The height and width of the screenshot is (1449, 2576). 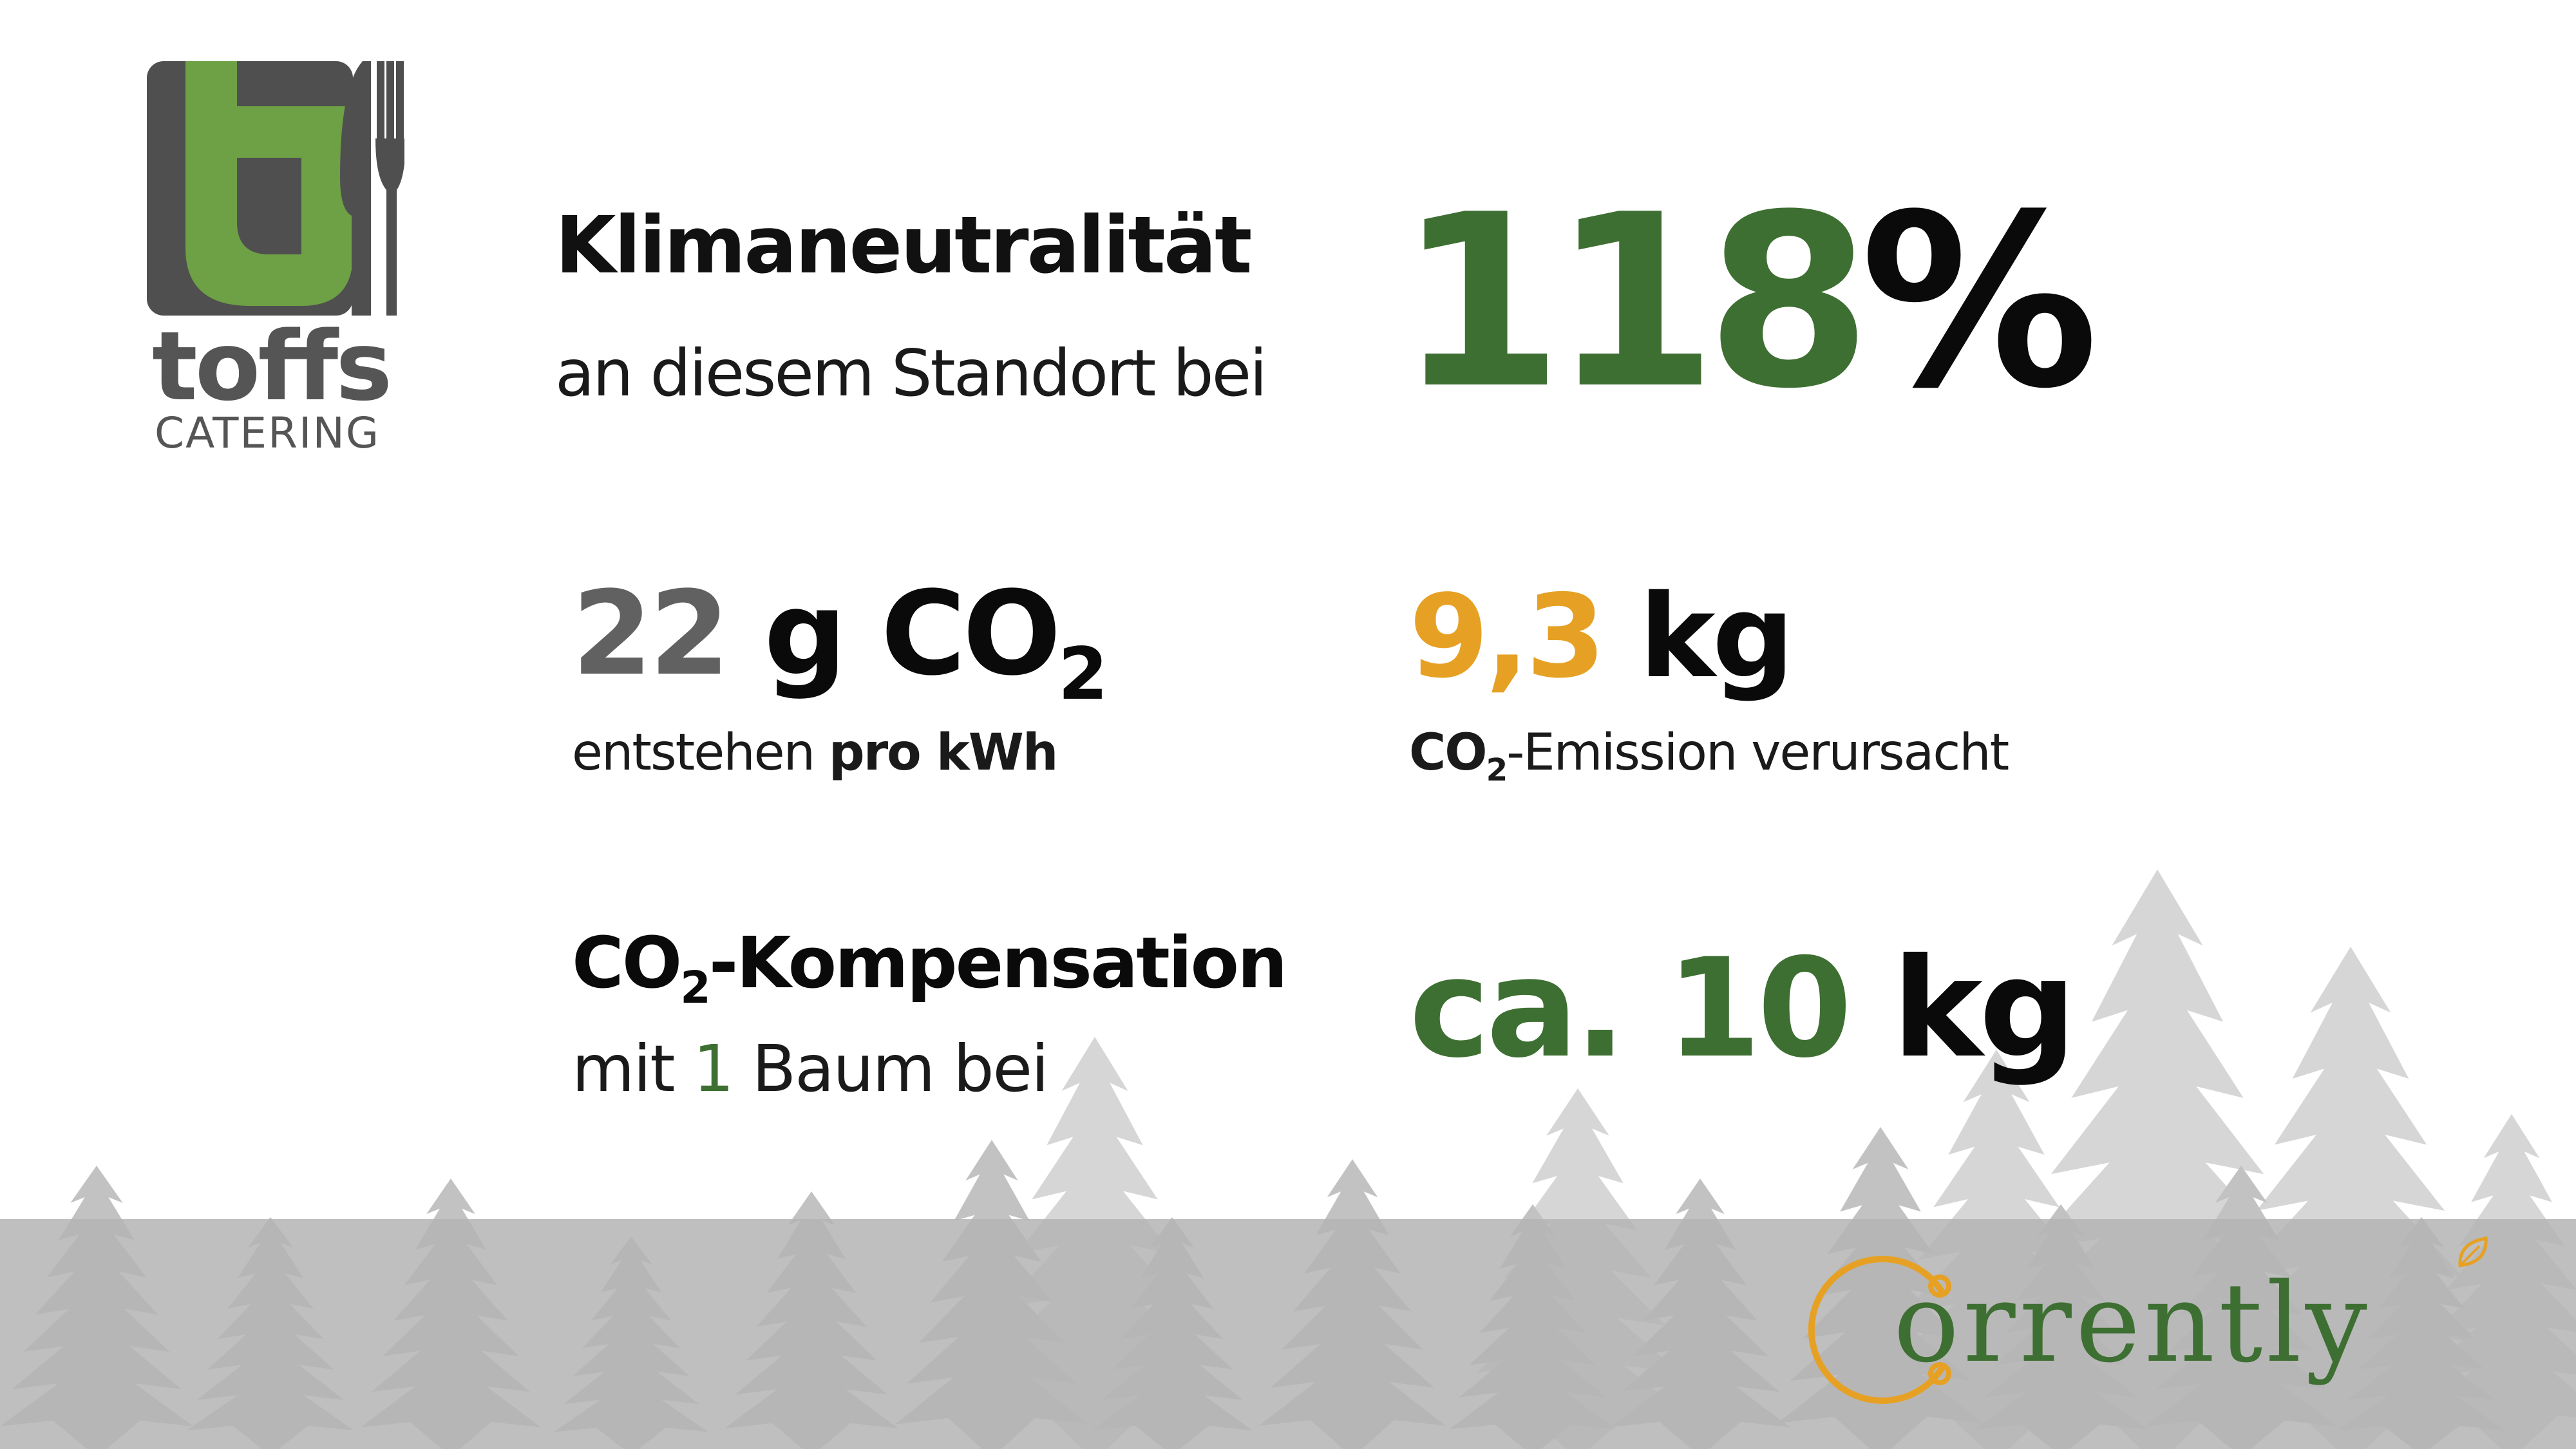 I want to click on emission-value: 9,3, so click(x=1507, y=636).